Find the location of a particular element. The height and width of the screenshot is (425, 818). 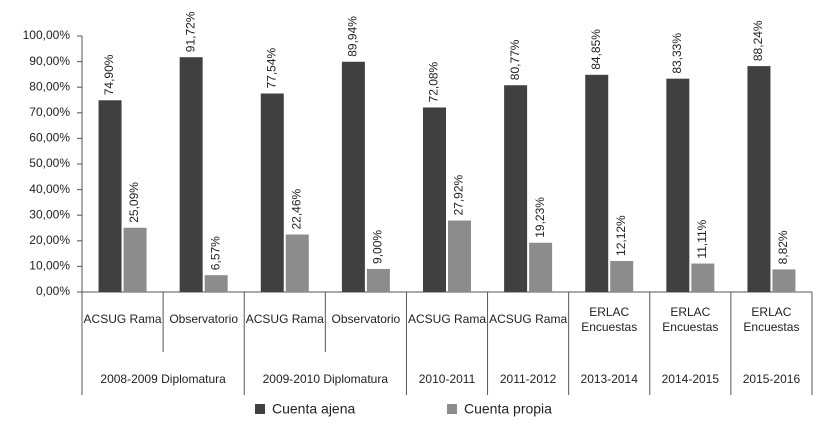

data-label: 83,33% is located at coordinates (677, 53).